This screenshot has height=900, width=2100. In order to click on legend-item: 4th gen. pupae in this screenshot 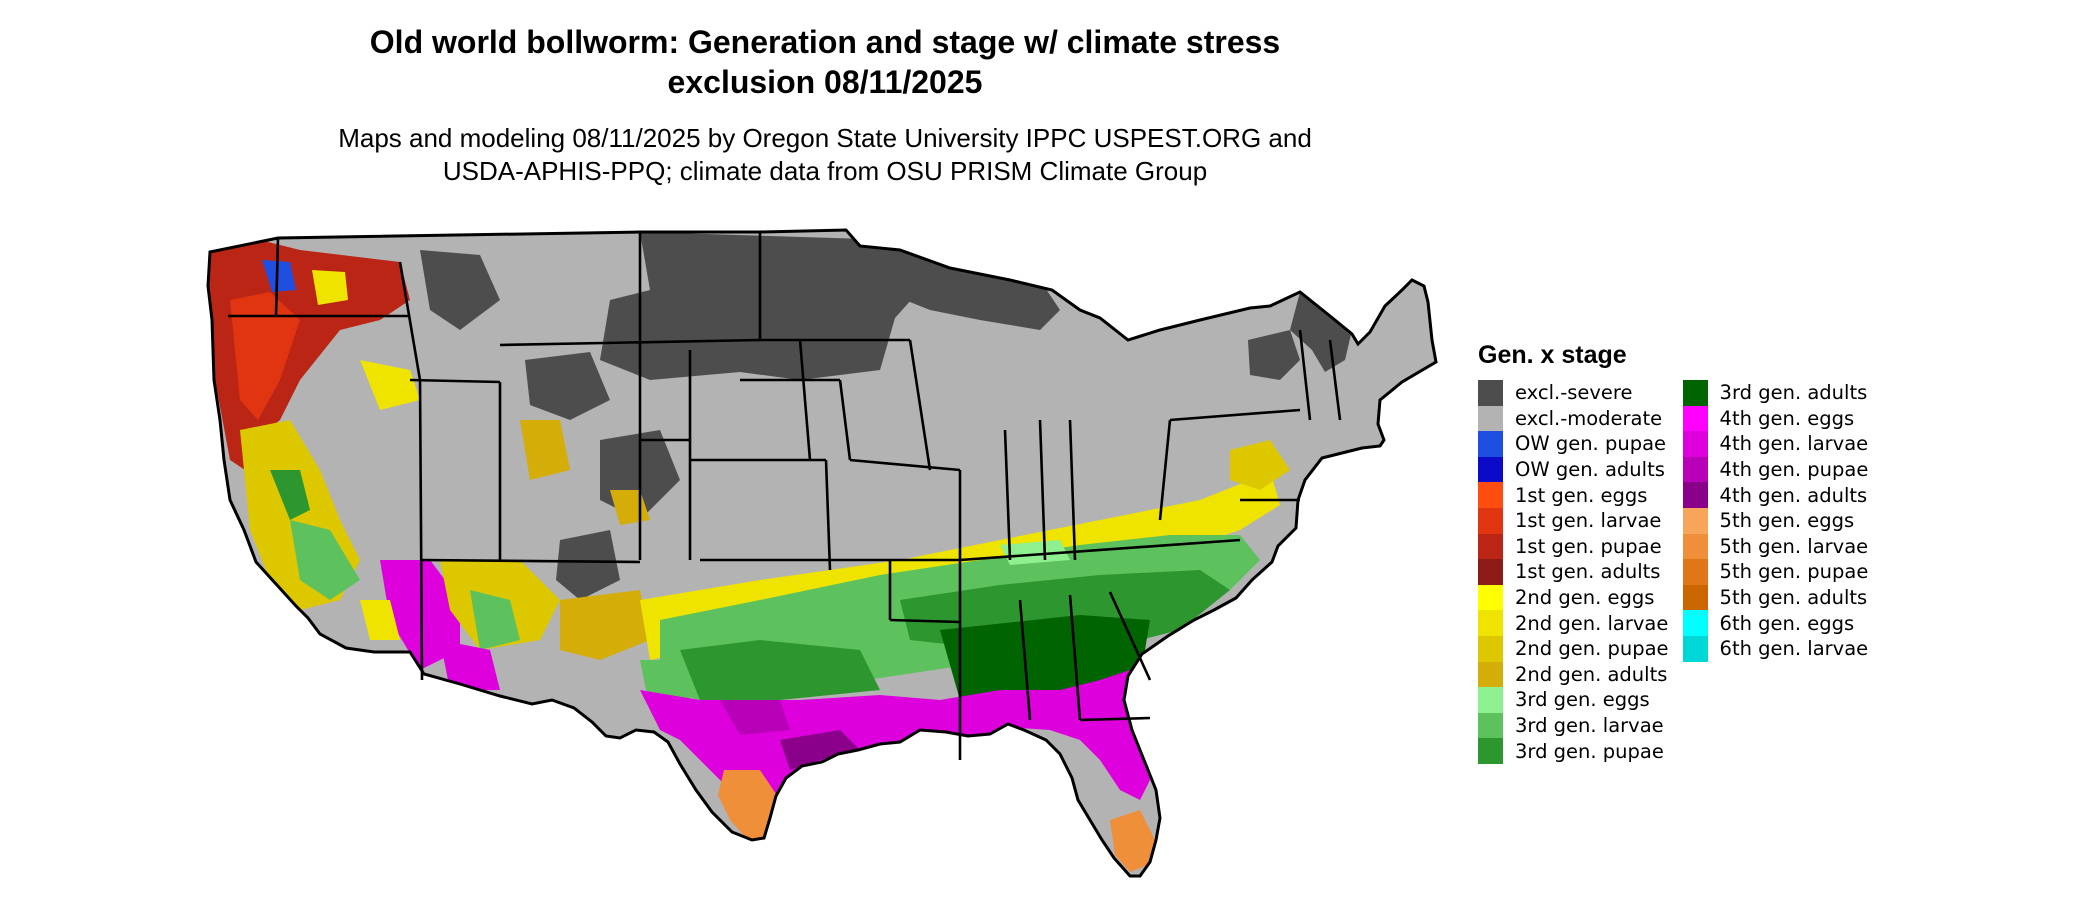, I will do `click(1775, 469)`.